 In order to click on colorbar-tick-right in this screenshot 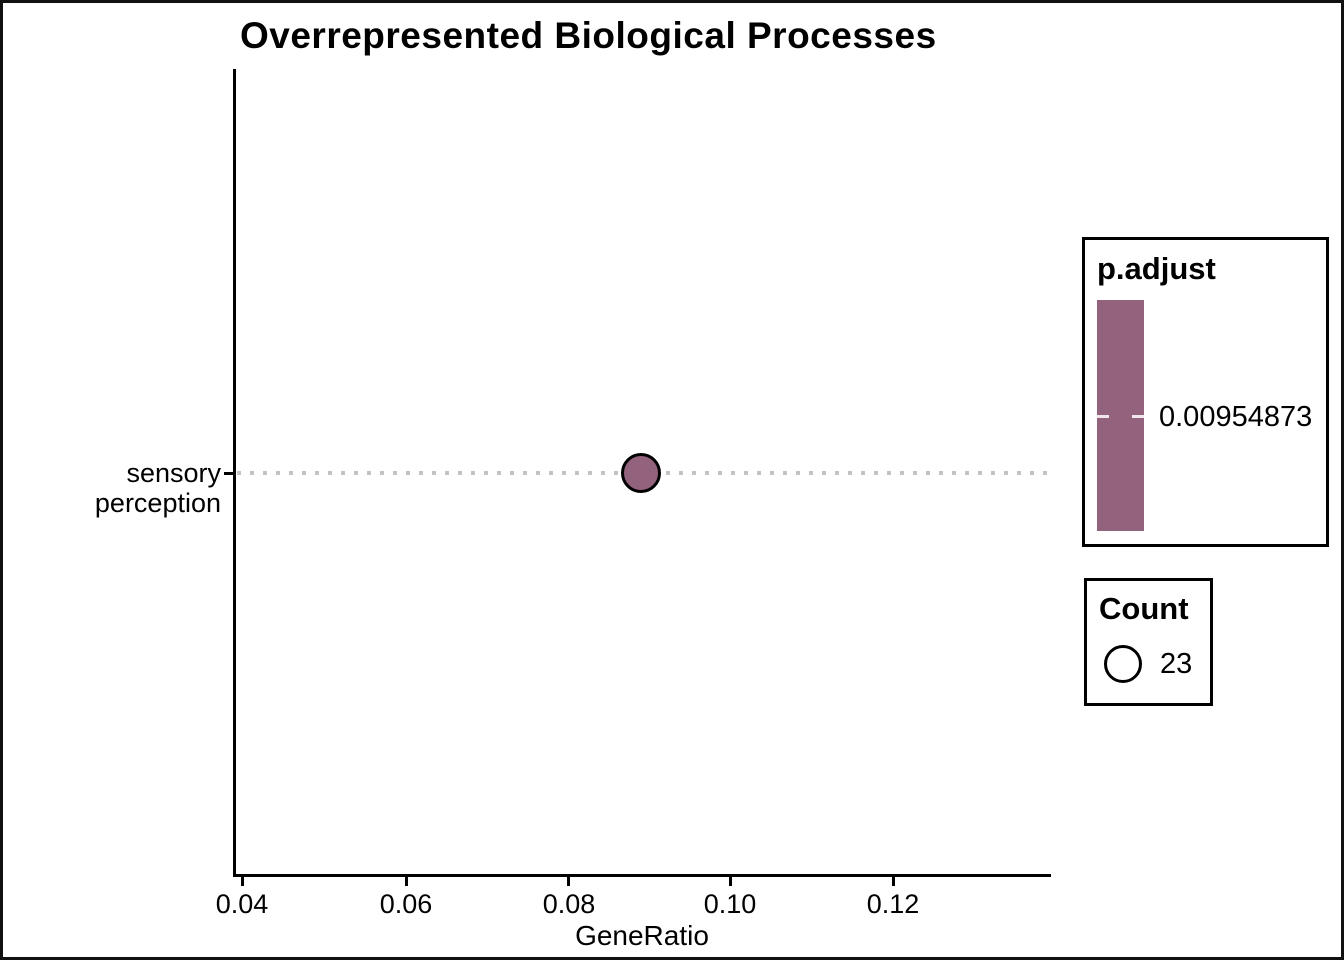, I will do `click(1138, 416)`.